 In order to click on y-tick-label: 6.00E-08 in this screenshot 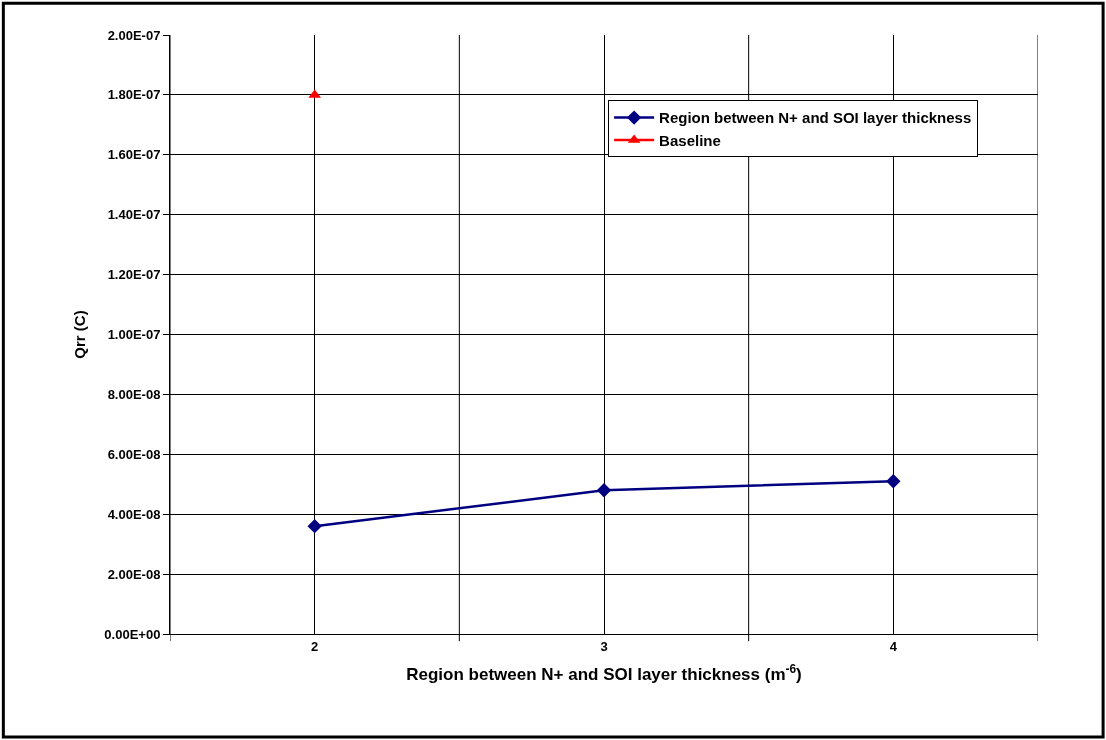, I will do `click(134, 454)`.